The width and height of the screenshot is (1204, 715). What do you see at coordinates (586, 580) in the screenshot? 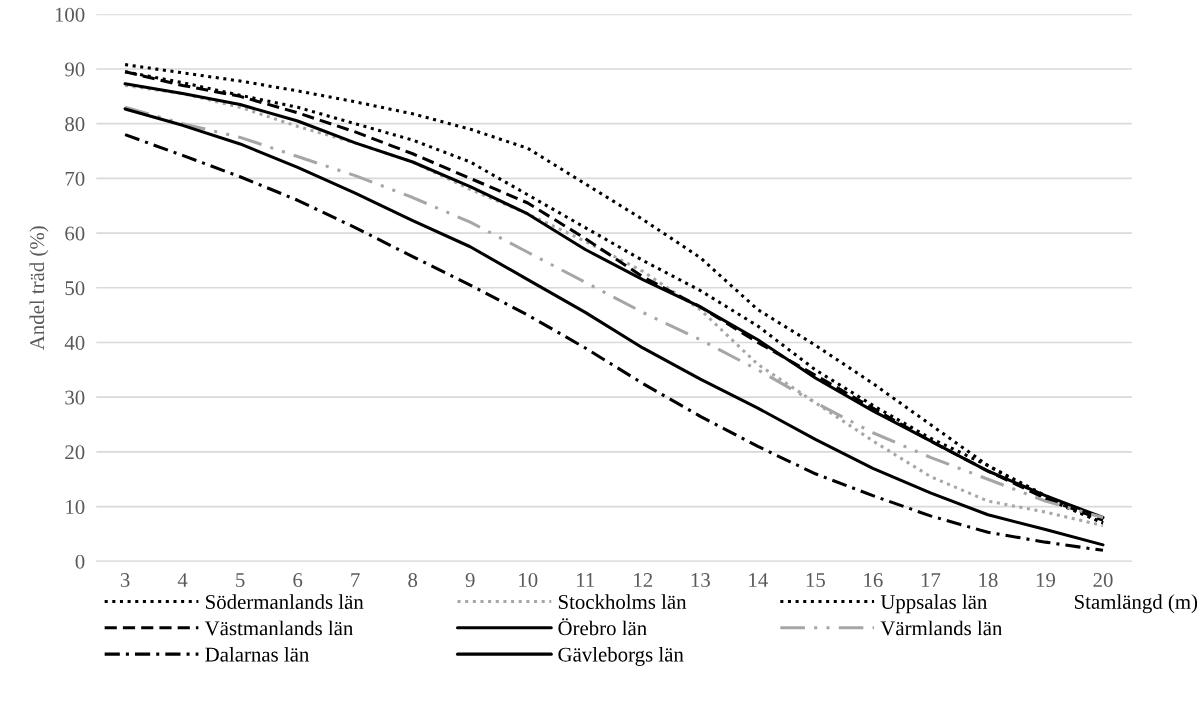
I see `x-tick-label: 11` at bounding box center [586, 580].